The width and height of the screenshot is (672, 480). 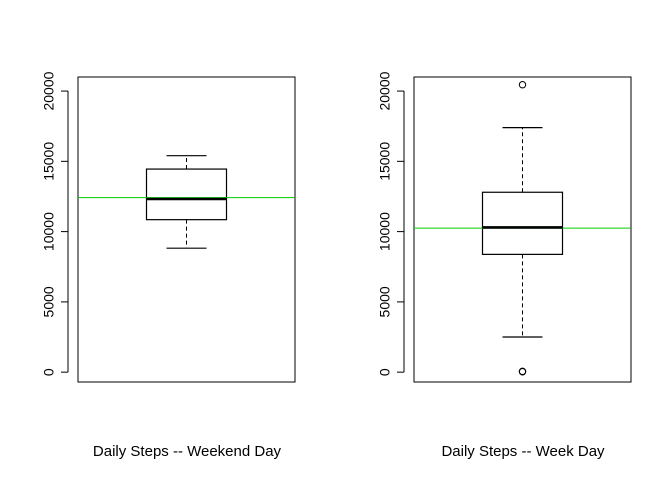 I want to click on x-axis-label: Daily Steps -- Week Day, so click(x=523, y=451).